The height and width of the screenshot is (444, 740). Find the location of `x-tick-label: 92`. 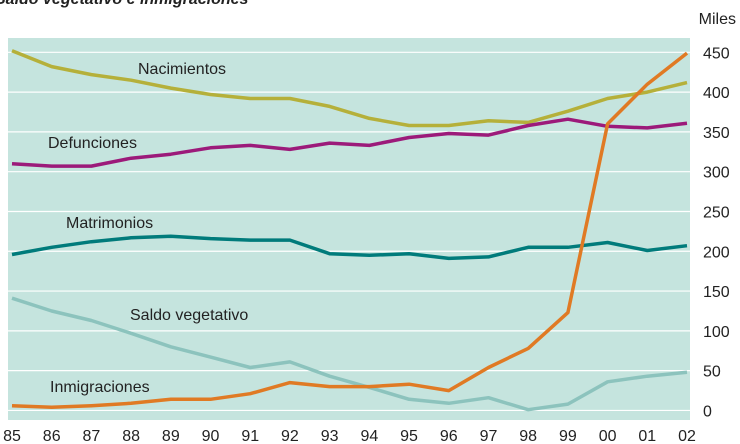

x-tick-label: 92 is located at coordinates (290, 436).